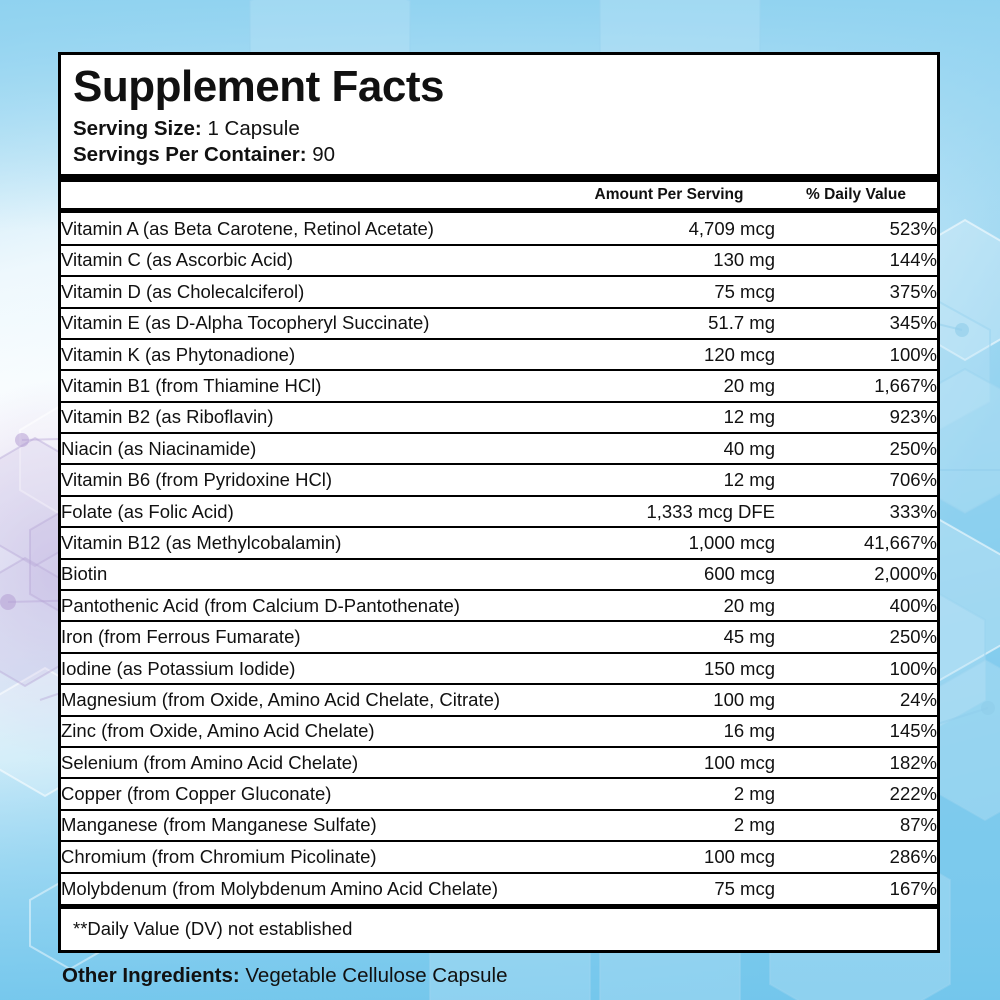  Describe the element at coordinates (856, 386) in the screenshot. I see `nutrient-daily-value: 1,667%` at that location.